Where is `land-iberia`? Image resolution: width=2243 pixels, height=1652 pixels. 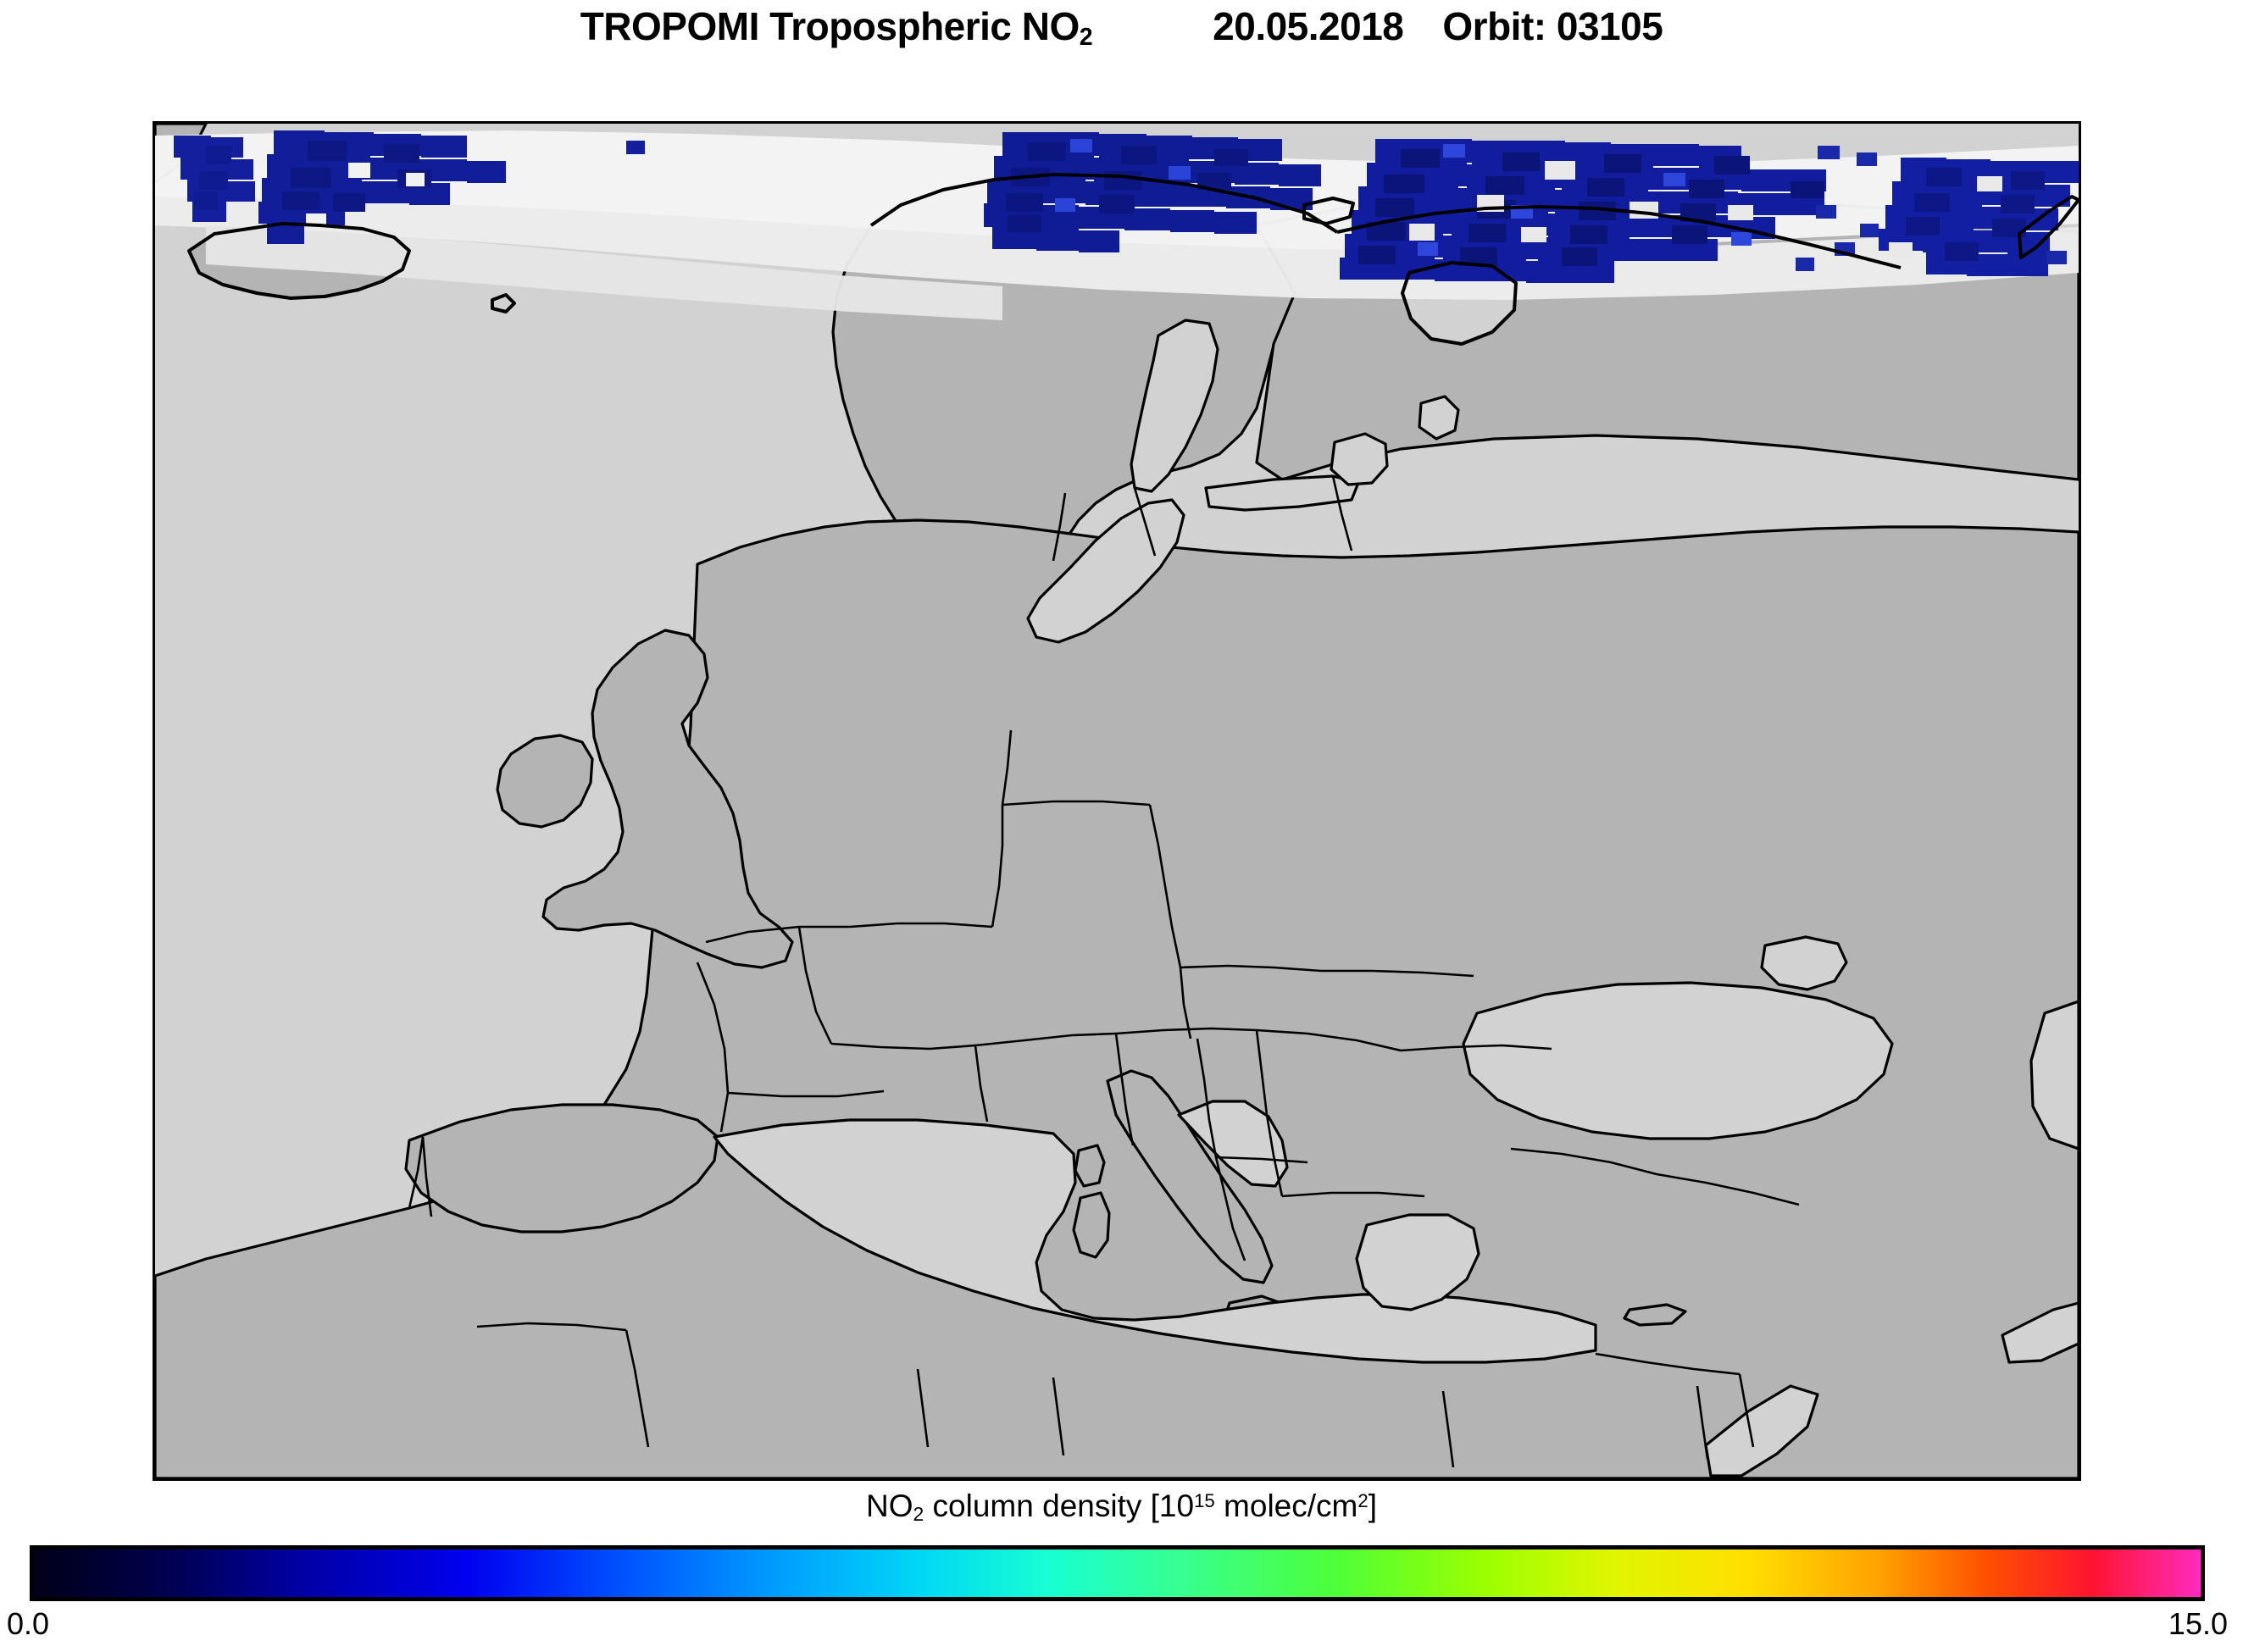 land-iberia is located at coordinates (561, 1168).